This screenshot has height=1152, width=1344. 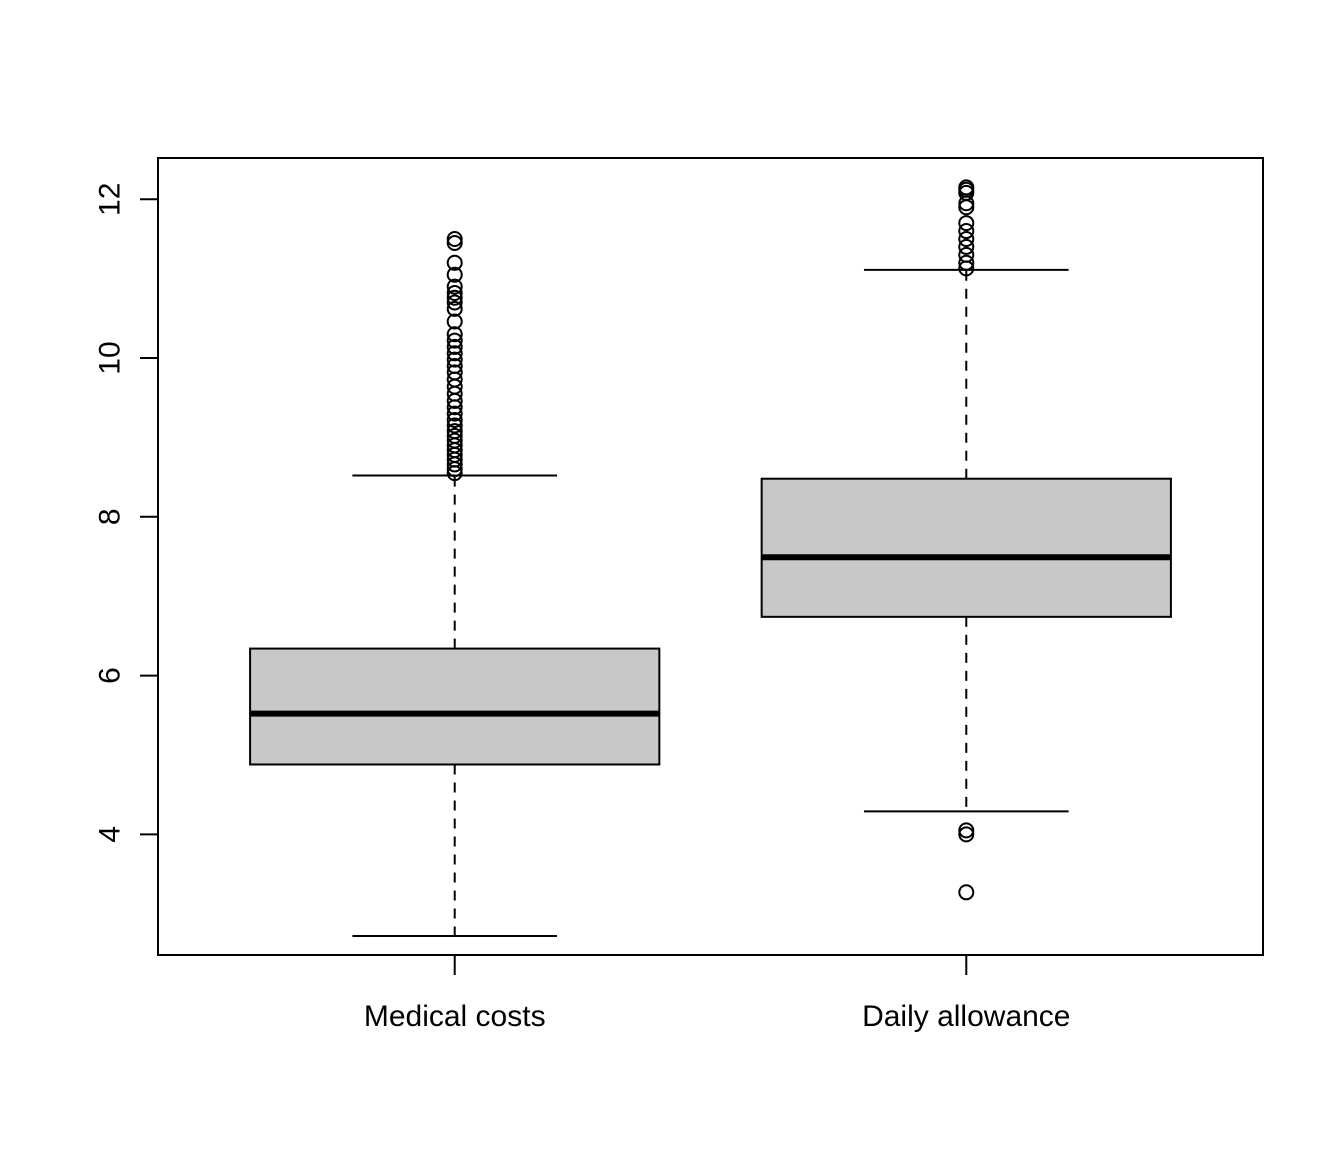 What do you see at coordinates (966, 1016) in the screenshot?
I see `x-category-label: Daily allowance` at bounding box center [966, 1016].